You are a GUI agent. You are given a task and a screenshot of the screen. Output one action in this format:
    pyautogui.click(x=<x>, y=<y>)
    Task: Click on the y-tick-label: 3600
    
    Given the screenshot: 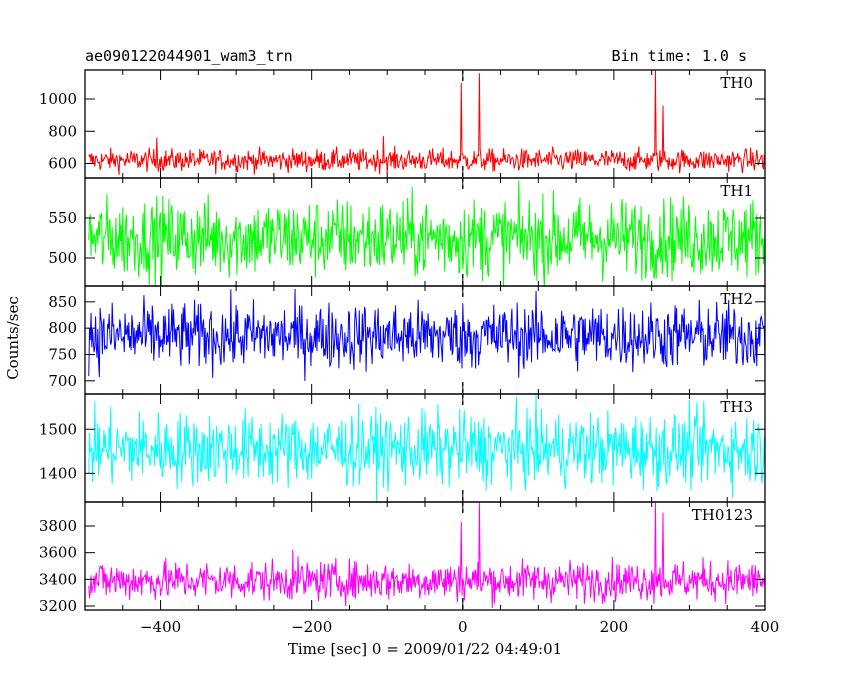 What is the action you would take?
    pyautogui.click(x=58, y=553)
    